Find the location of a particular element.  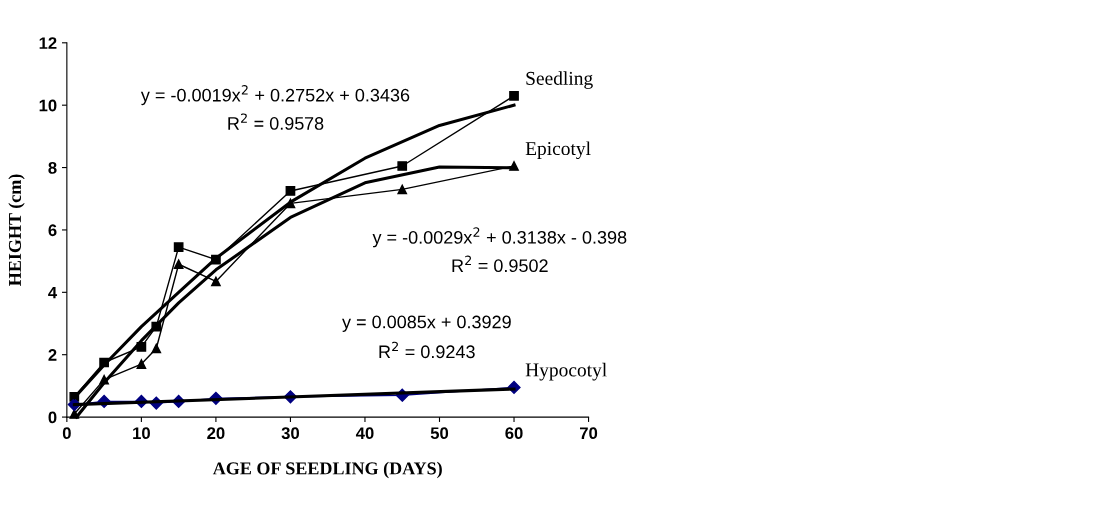

x-tick-label: 30 is located at coordinates (290, 433).